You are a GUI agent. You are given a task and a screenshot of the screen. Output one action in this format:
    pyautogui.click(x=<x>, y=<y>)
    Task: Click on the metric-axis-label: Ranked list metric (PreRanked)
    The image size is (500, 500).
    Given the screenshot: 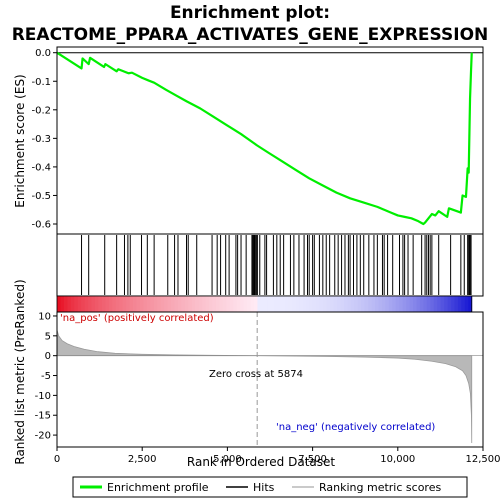 What is the action you would take?
    pyautogui.click(x=20, y=371)
    